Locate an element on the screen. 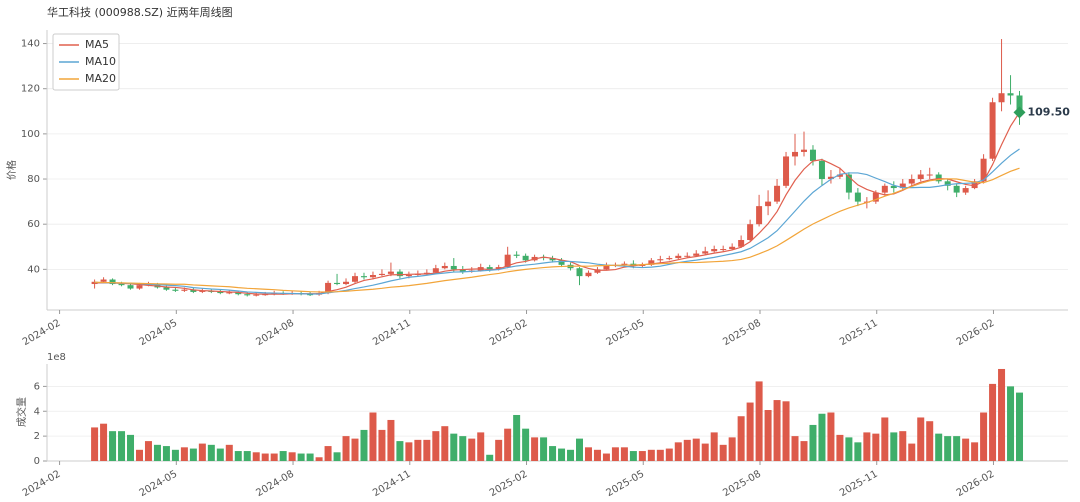 The image size is (1080, 502). y-tick-label: 60 is located at coordinates (33, 224).